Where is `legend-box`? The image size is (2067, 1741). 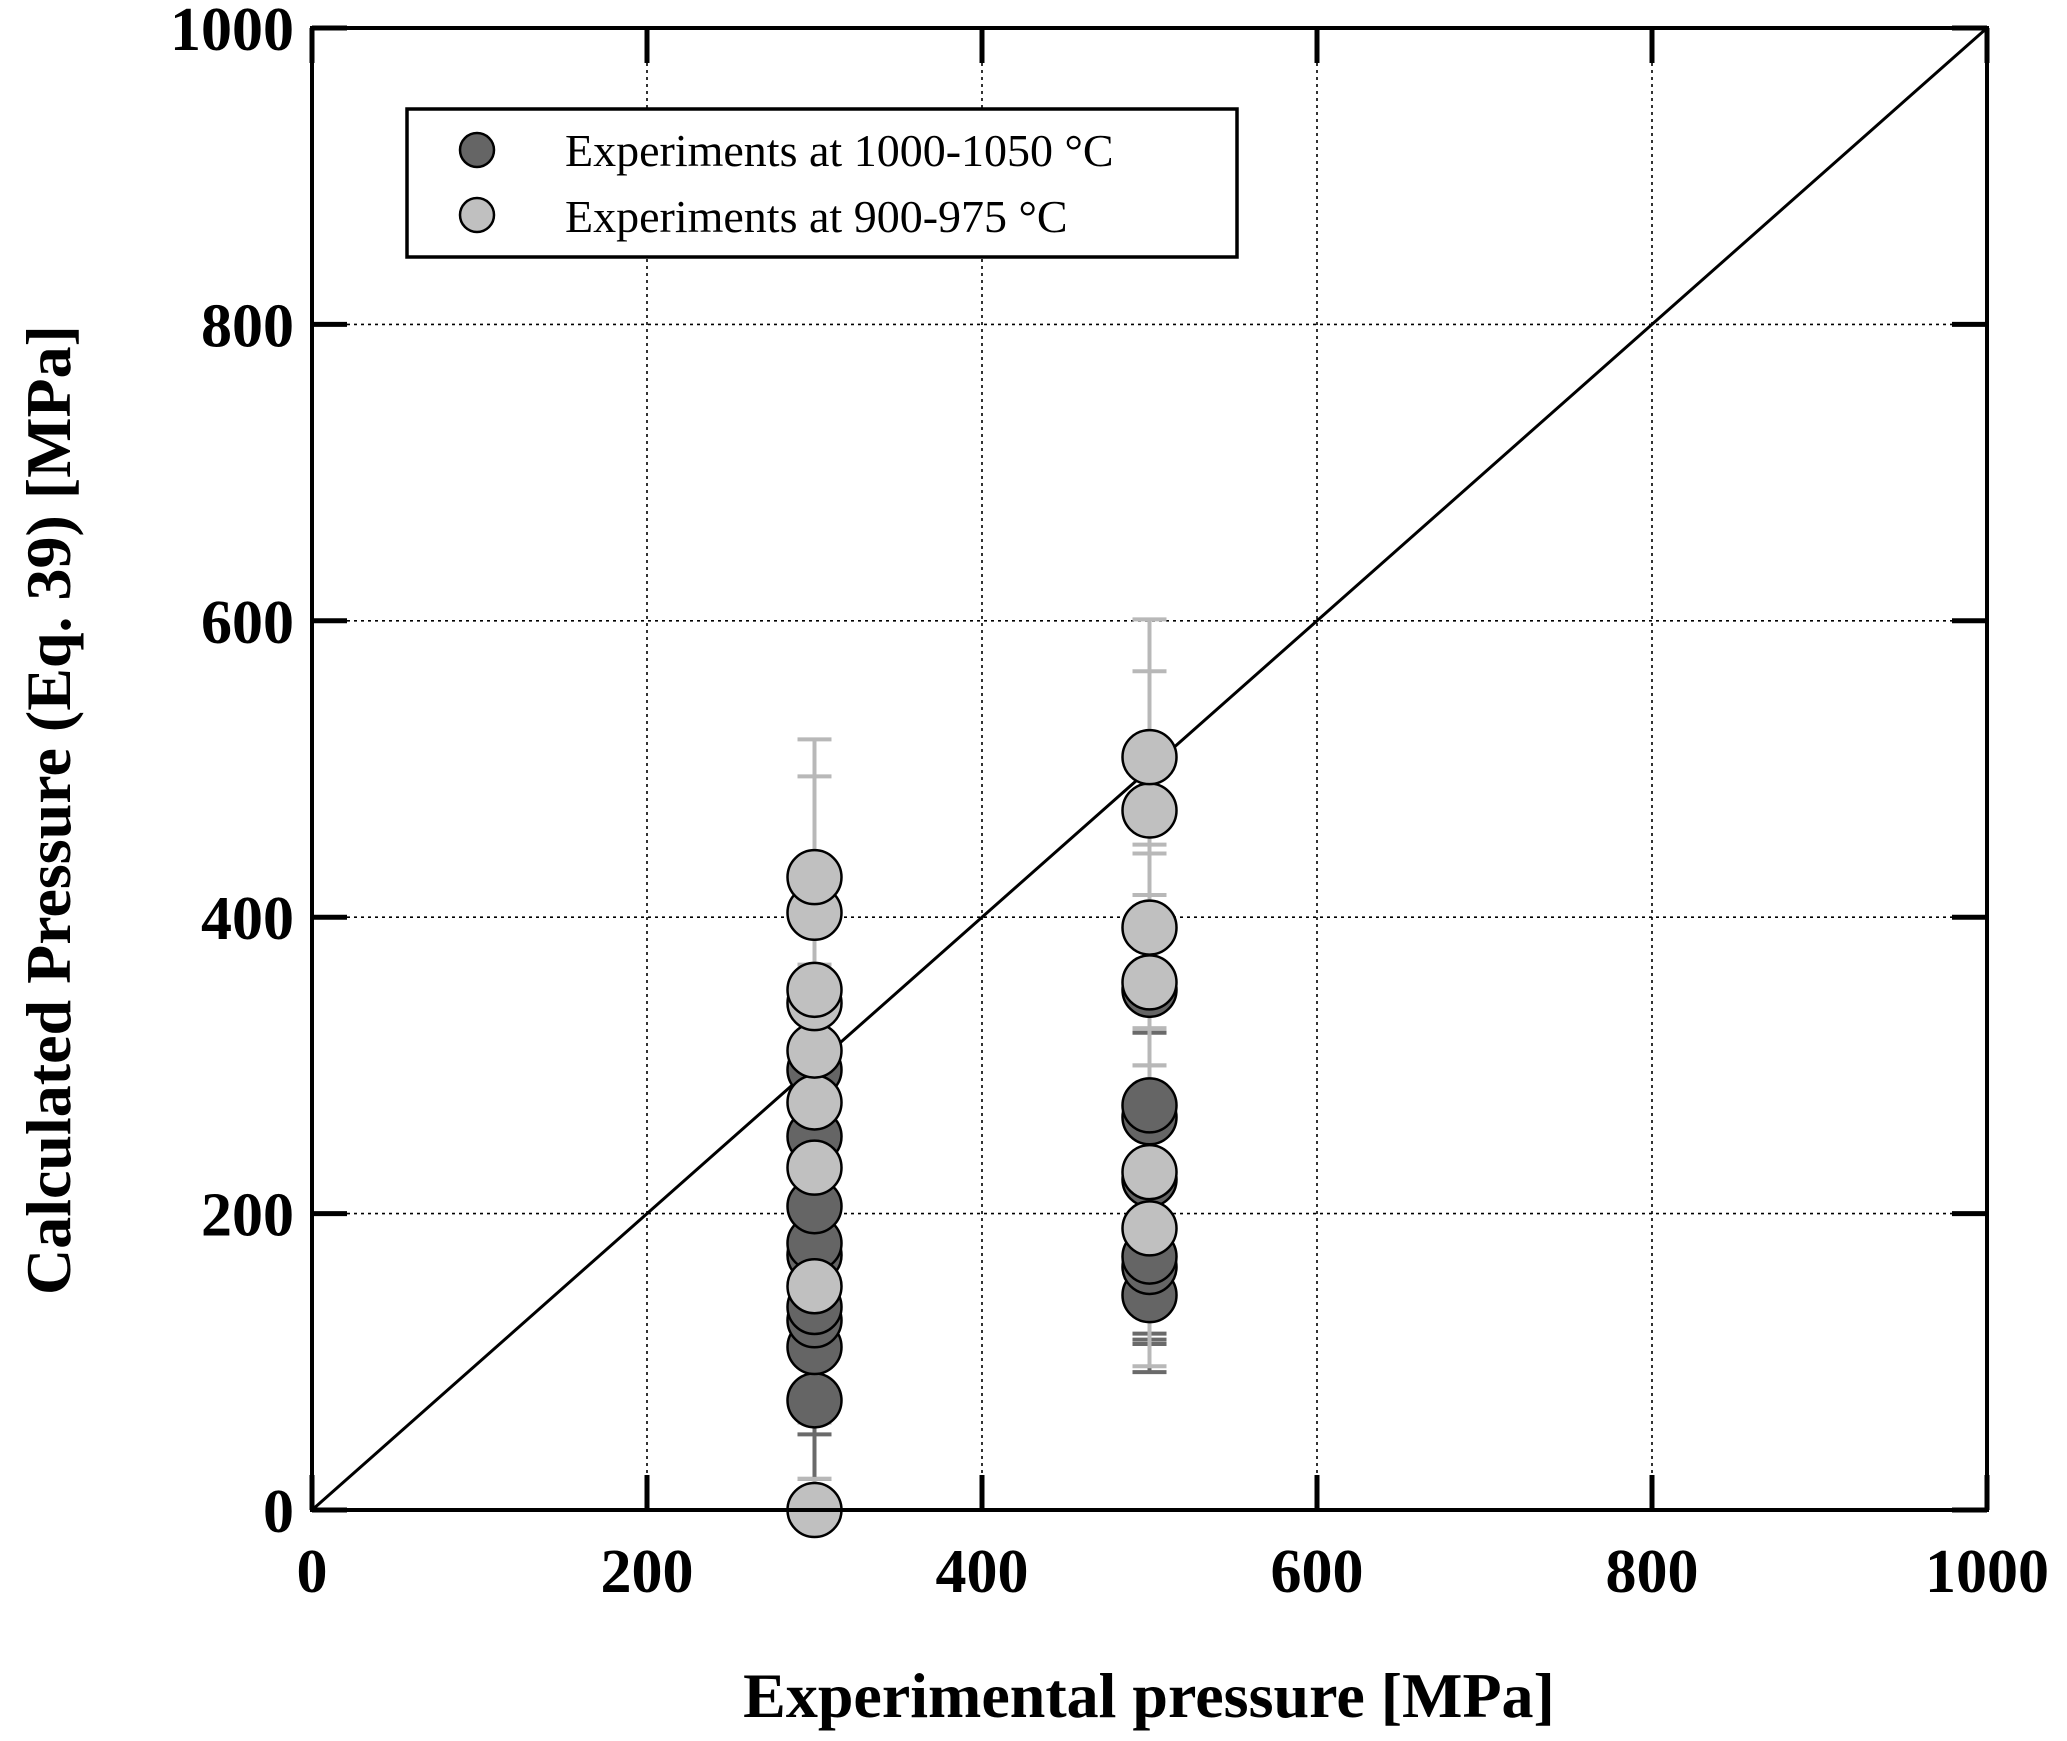
legend-box is located at coordinates (822, 183).